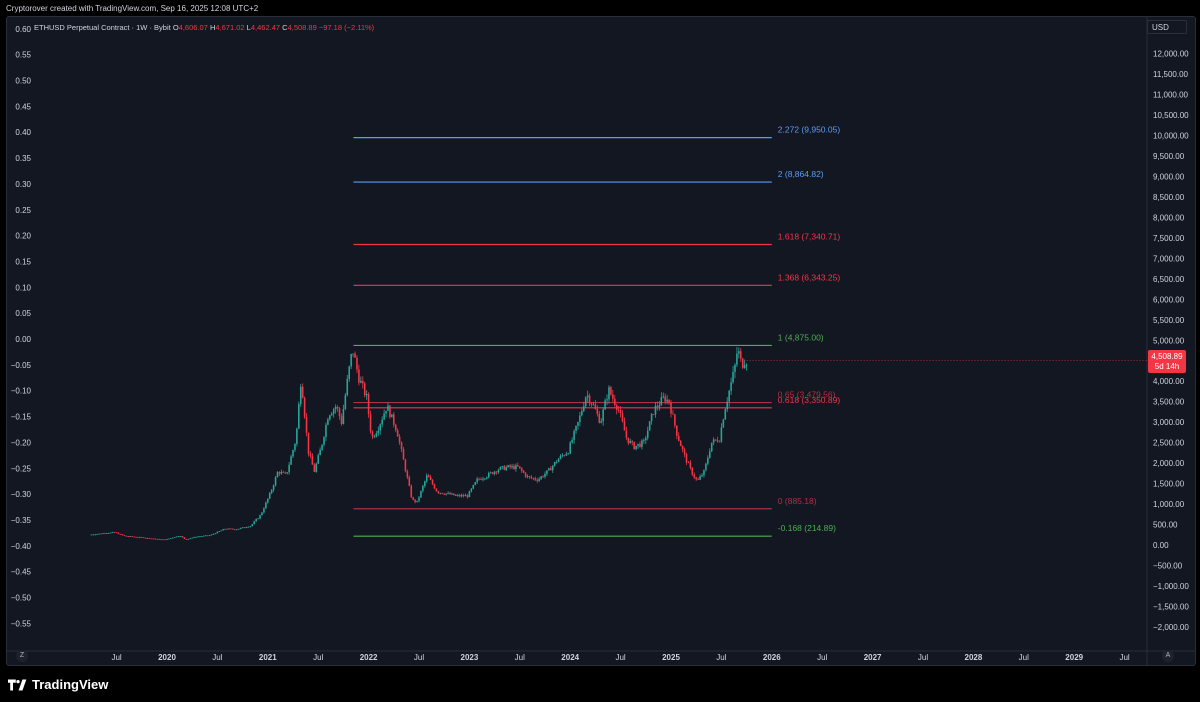  Describe the element at coordinates (1167, 27) in the screenshot. I see `currency-unit-button: USD` at that location.